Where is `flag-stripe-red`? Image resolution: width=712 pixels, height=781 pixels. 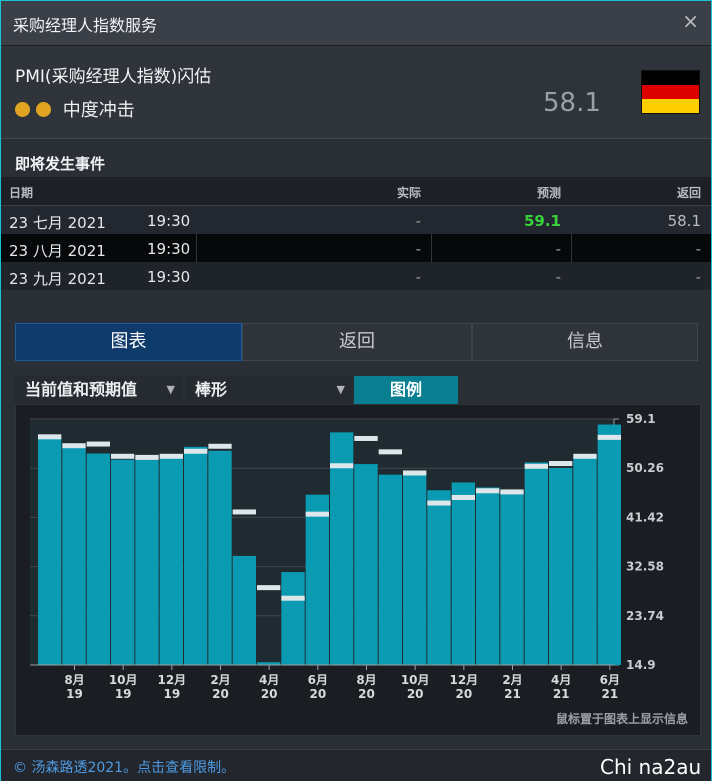
flag-stripe-red is located at coordinates (670, 92).